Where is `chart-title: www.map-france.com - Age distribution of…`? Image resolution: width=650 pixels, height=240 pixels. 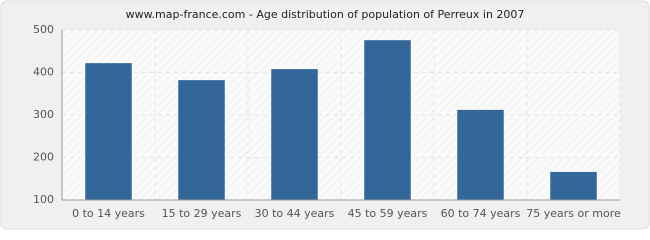
chart-title: www.map-france.com - Age distribution of… is located at coordinates (325, 14).